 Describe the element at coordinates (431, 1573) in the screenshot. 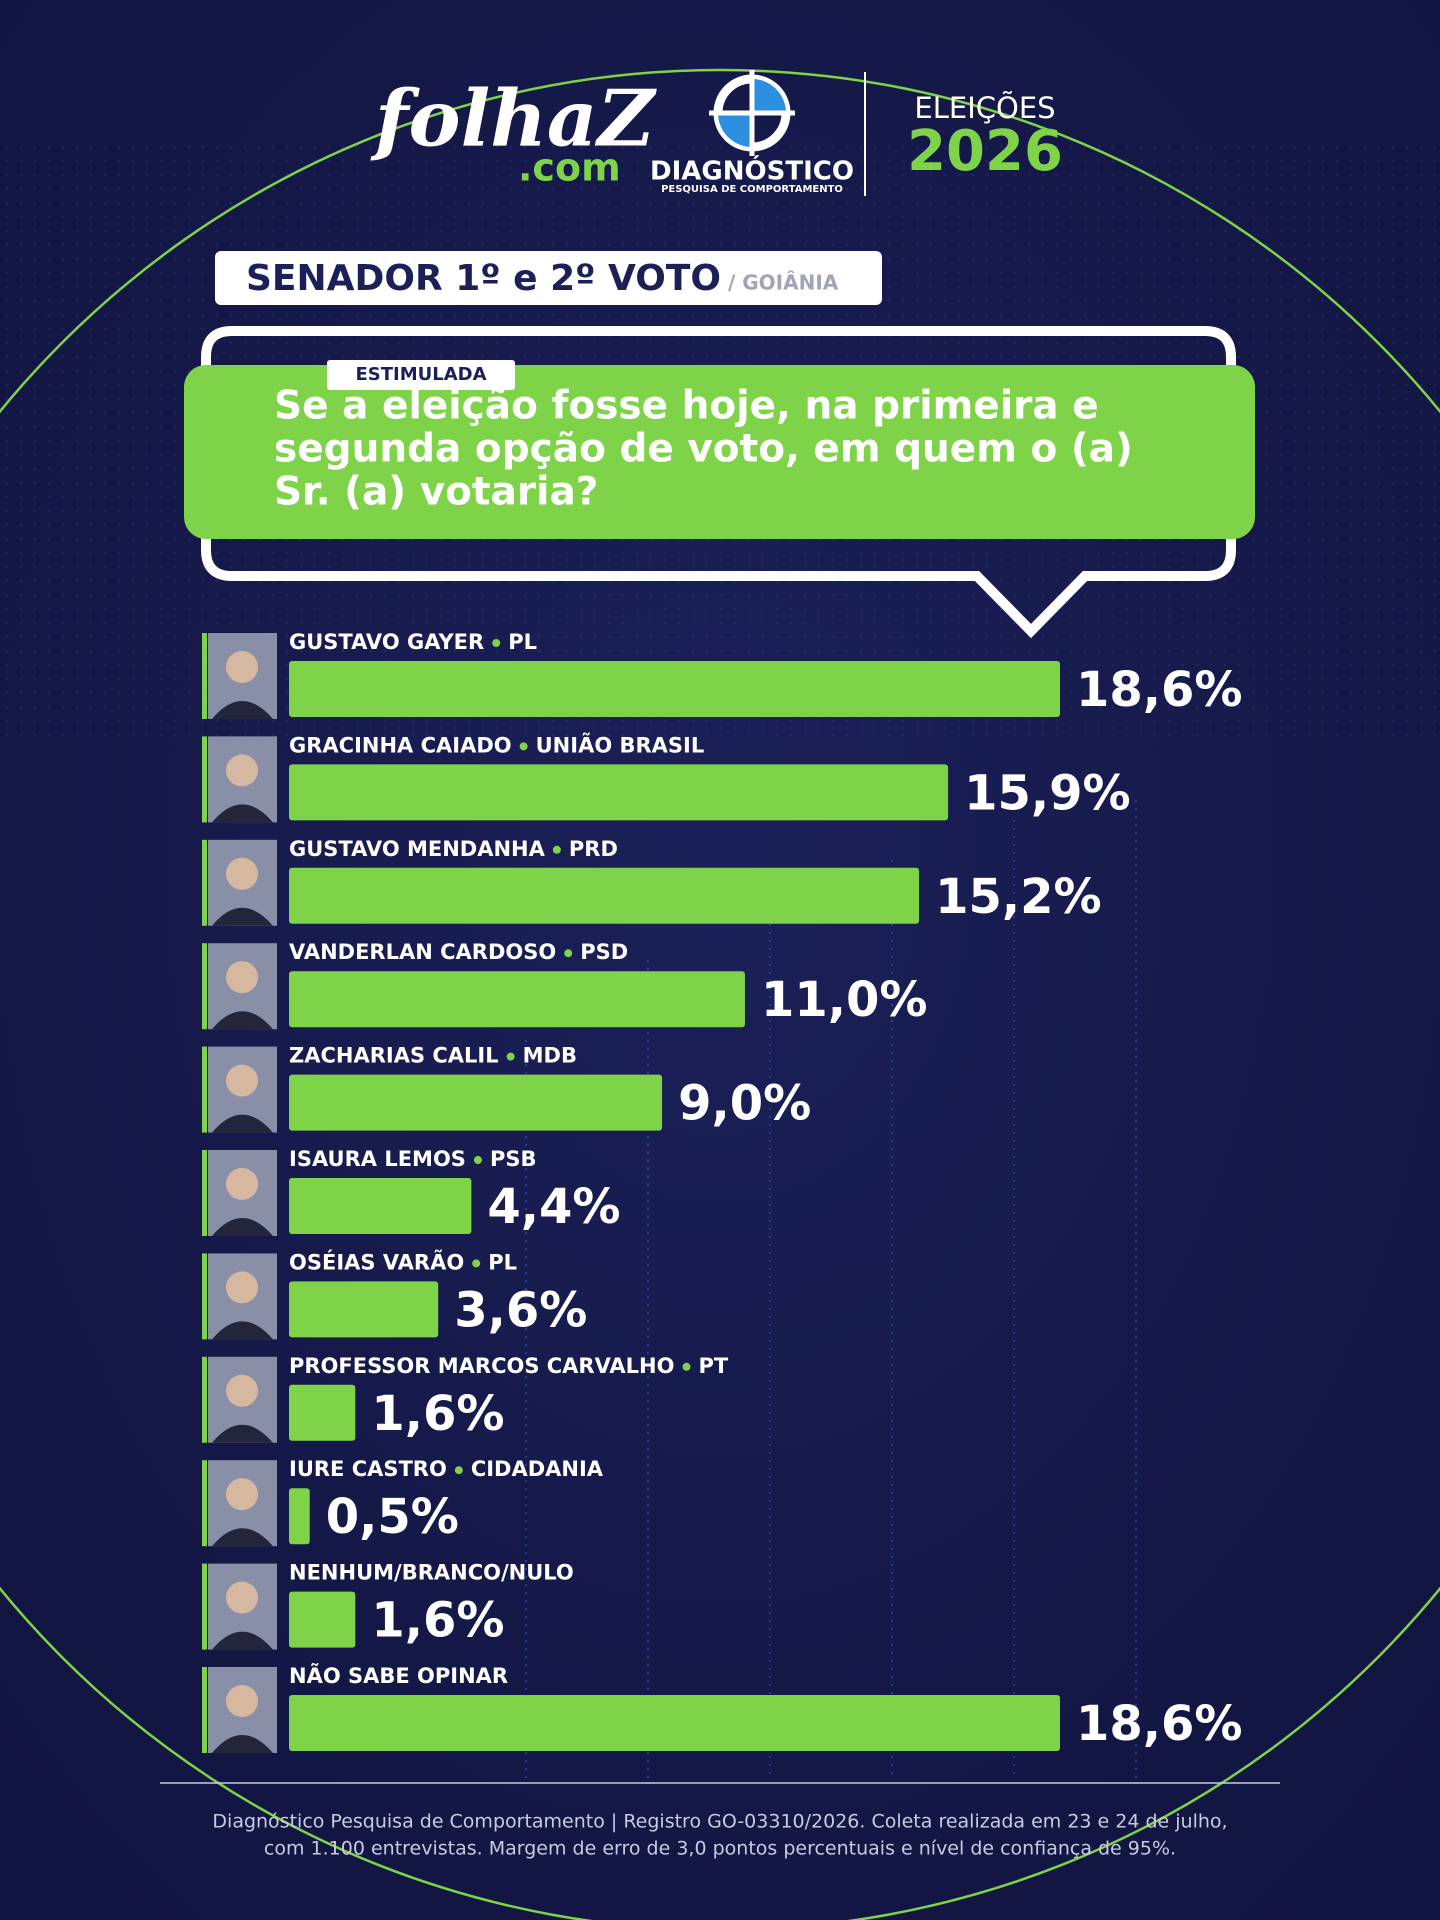

I see `candidate-name: NENHUM/BRANCO/NULO` at that location.